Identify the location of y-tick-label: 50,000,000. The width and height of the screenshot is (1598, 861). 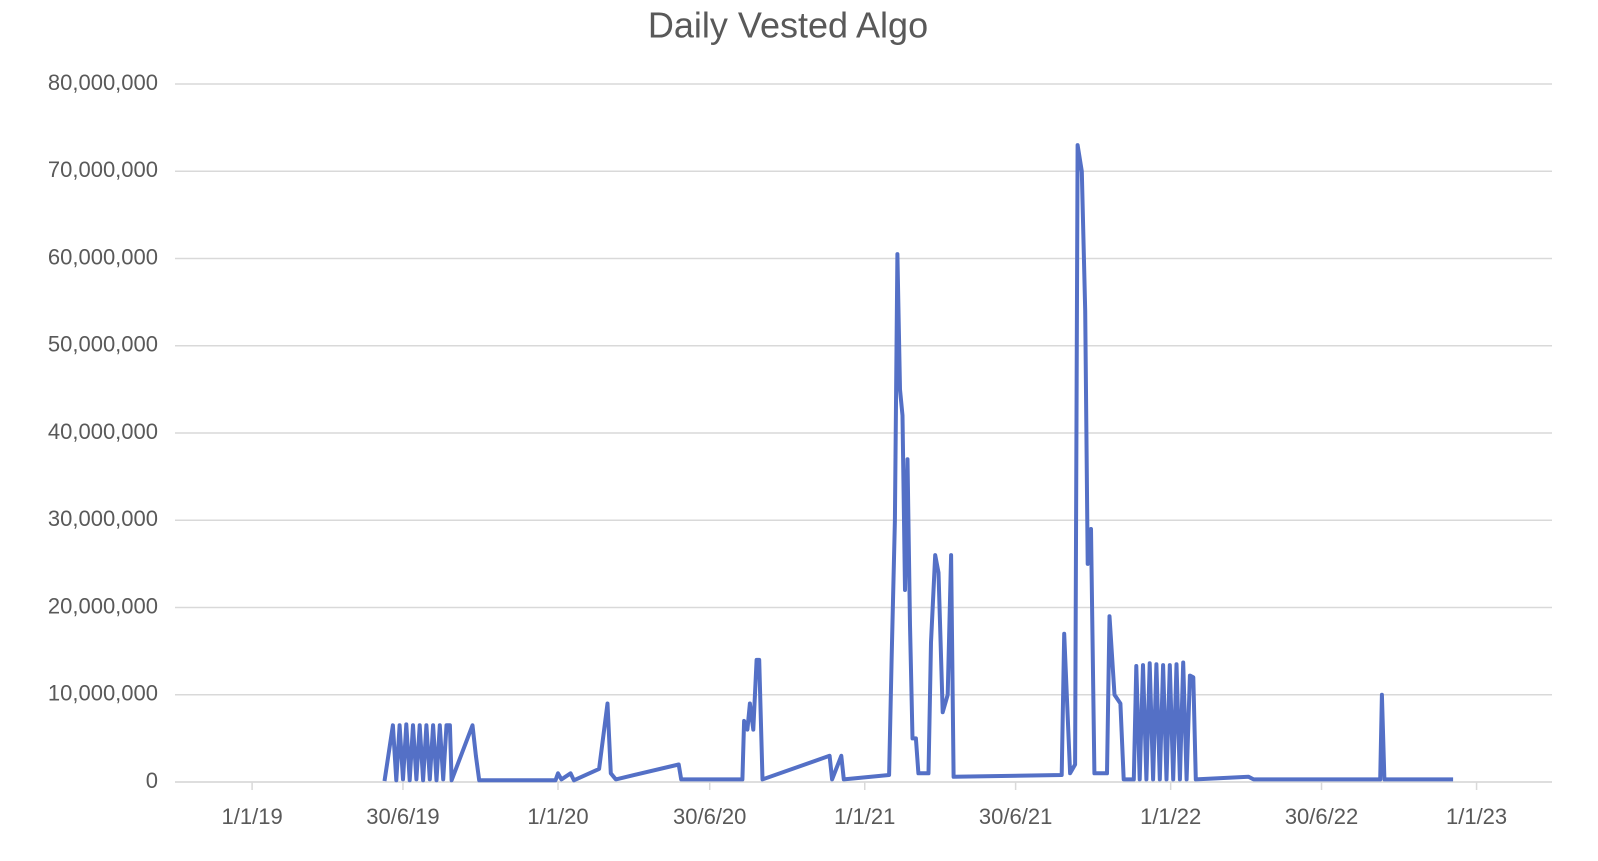
(103, 344).